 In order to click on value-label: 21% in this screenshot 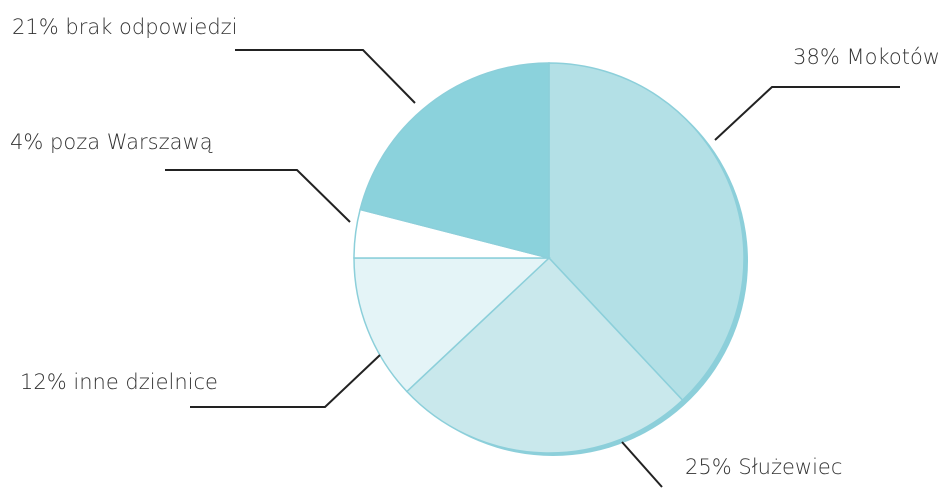, I will do `click(35, 27)`.